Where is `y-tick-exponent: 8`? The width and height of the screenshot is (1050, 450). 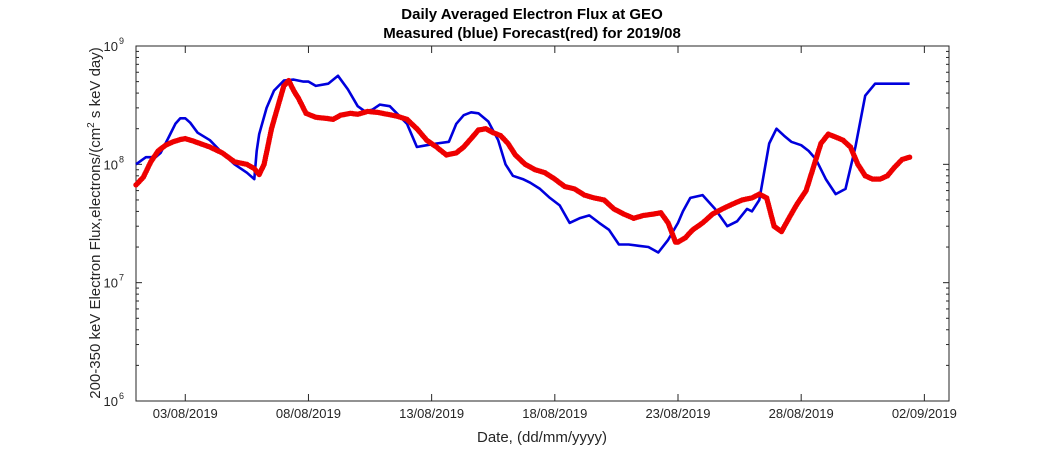
y-tick-exponent: 8 is located at coordinates (121, 159).